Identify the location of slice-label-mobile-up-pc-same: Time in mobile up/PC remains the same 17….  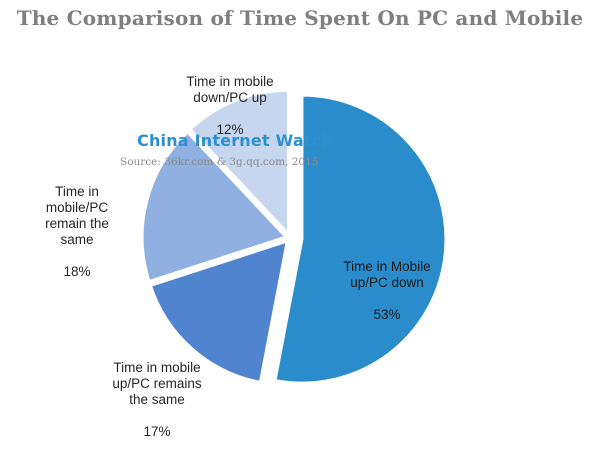
(157, 400).